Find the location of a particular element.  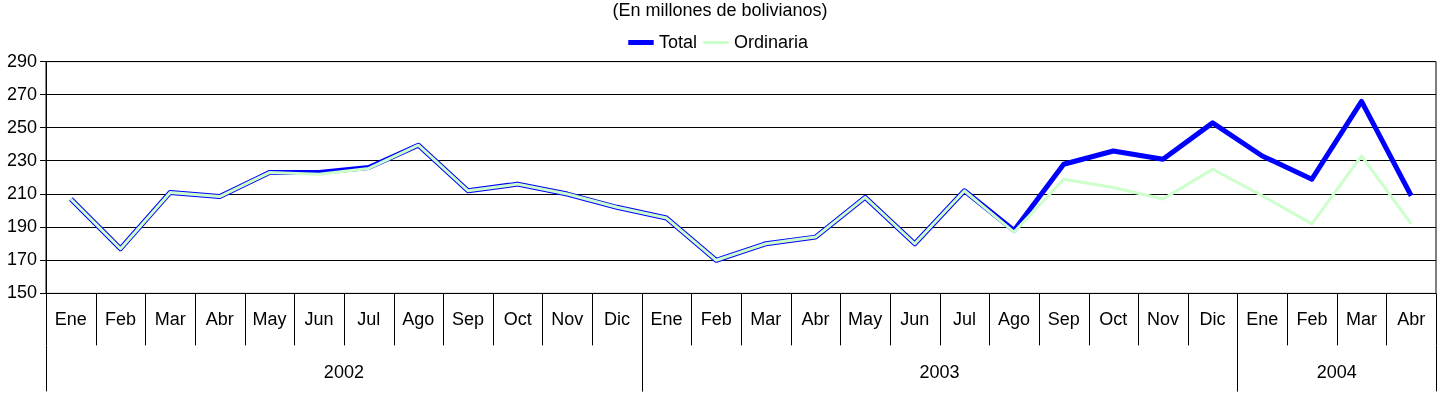

y-tick-label: 190 is located at coordinates (22, 226).